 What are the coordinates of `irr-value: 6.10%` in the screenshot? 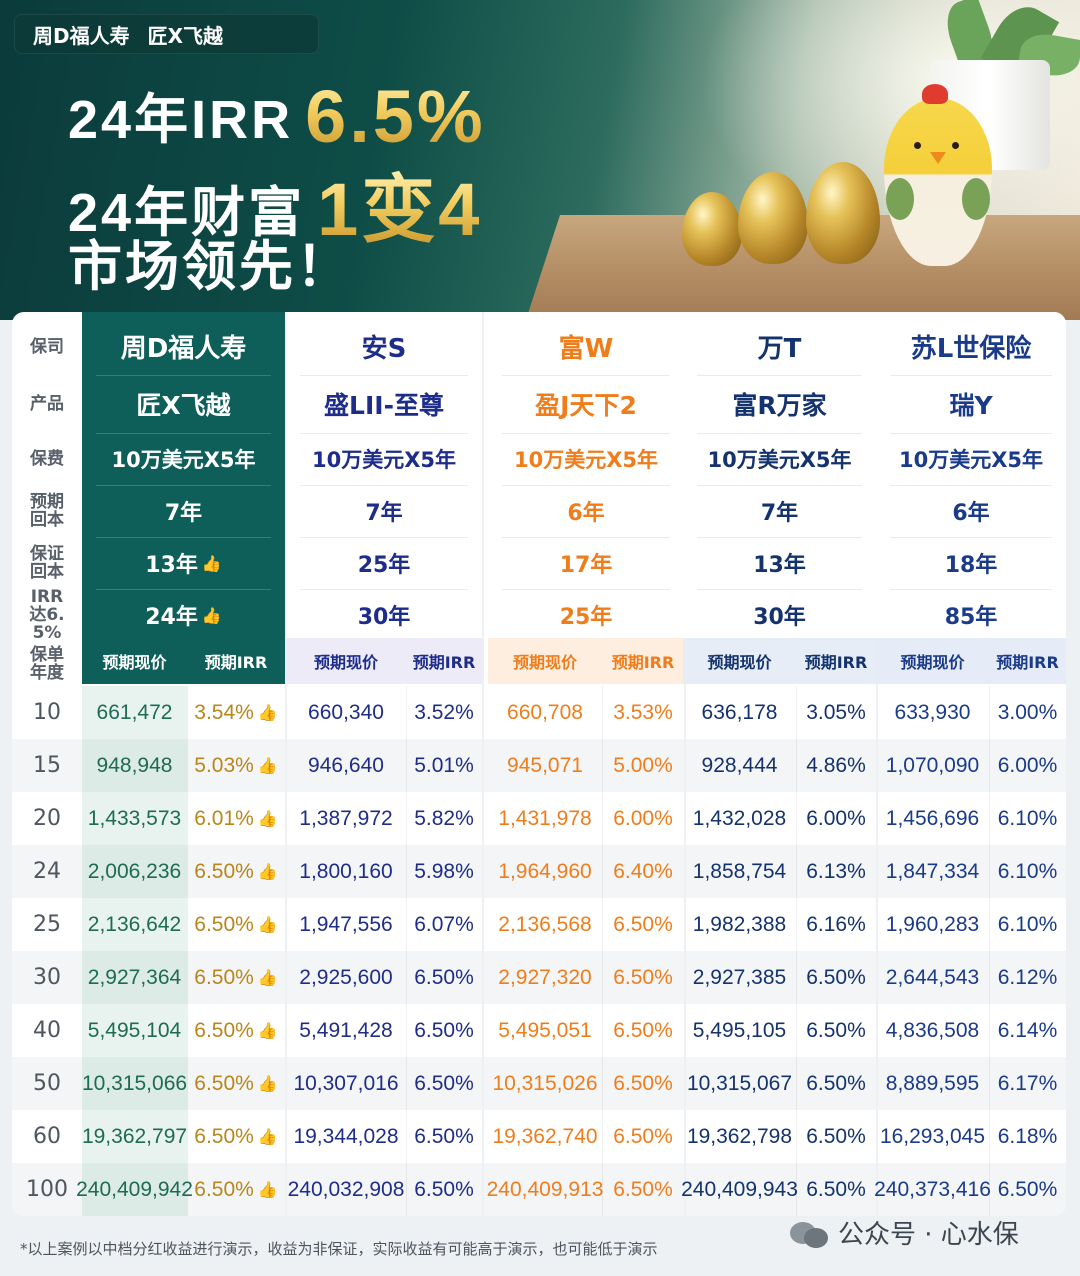 It's located at (1027, 924).